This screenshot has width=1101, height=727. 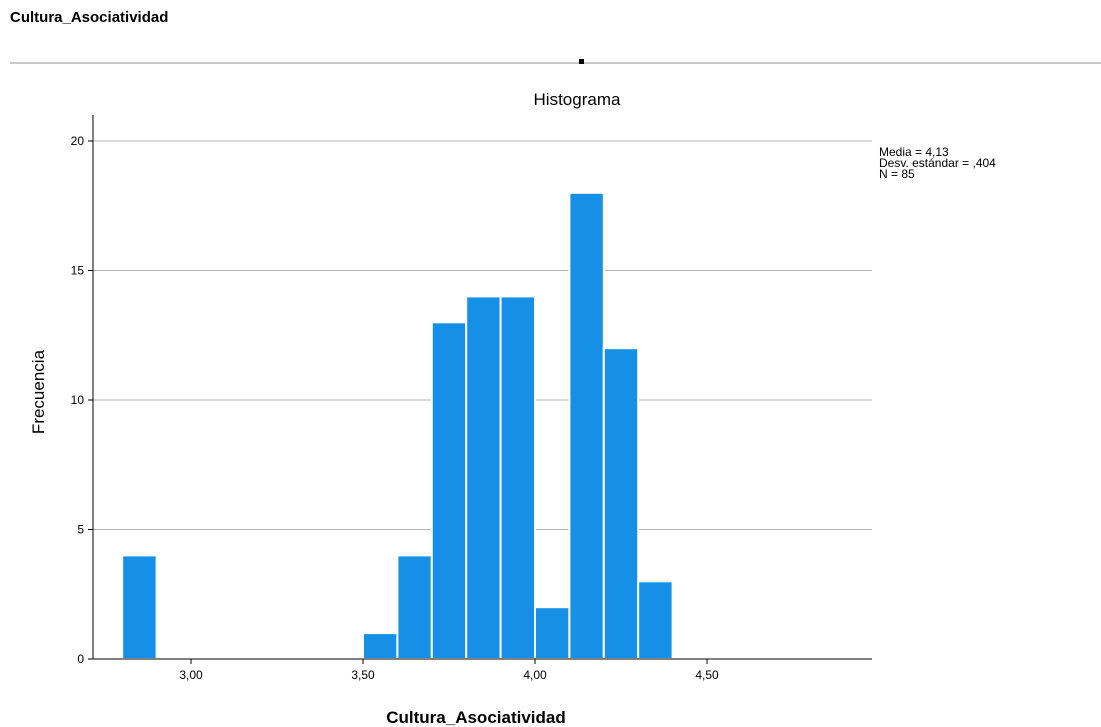 What do you see at coordinates (476, 717) in the screenshot?
I see `x-axis-label: Cultura_Asociatividad` at bounding box center [476, 717].